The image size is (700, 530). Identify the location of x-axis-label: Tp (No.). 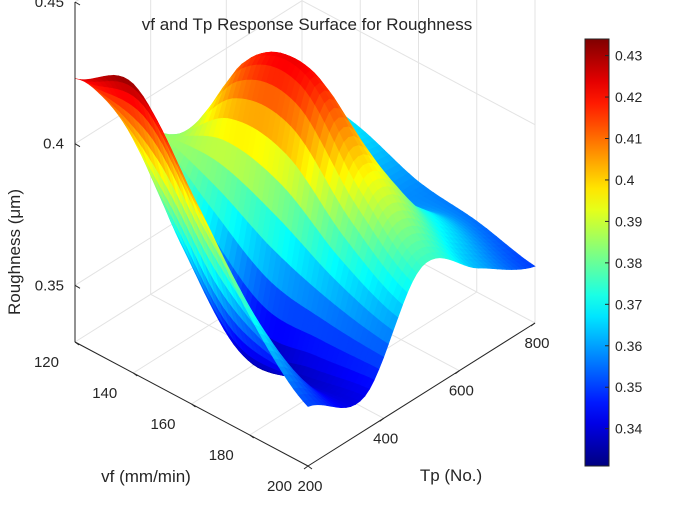
(451, 475).